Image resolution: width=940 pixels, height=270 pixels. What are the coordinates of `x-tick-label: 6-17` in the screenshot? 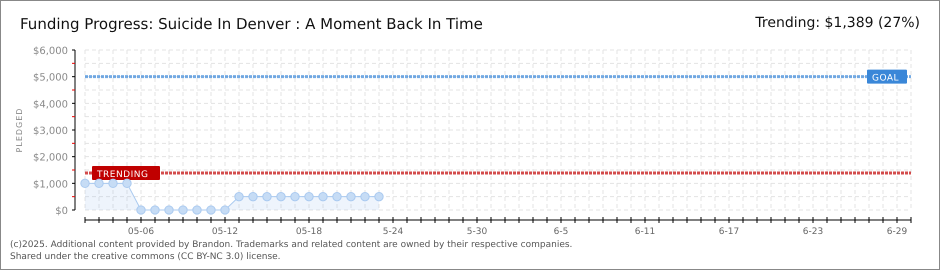 It's located at (729, 232).